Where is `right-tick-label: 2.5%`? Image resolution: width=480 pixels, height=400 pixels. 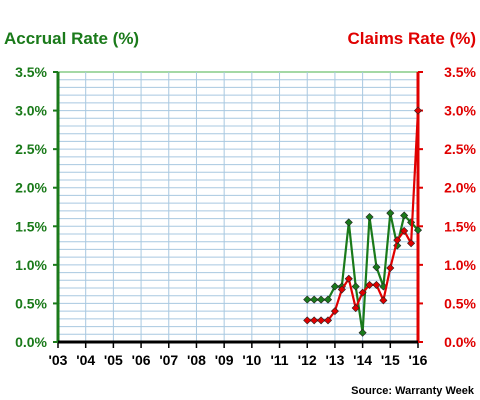
right-tick-label: 2.5% is located at coordinates (460, 149).